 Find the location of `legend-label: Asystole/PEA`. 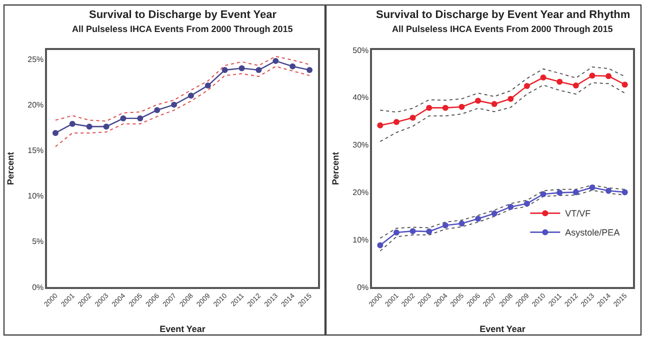

legend-label: Asystole/PEA is located at coordinates (592, 233).